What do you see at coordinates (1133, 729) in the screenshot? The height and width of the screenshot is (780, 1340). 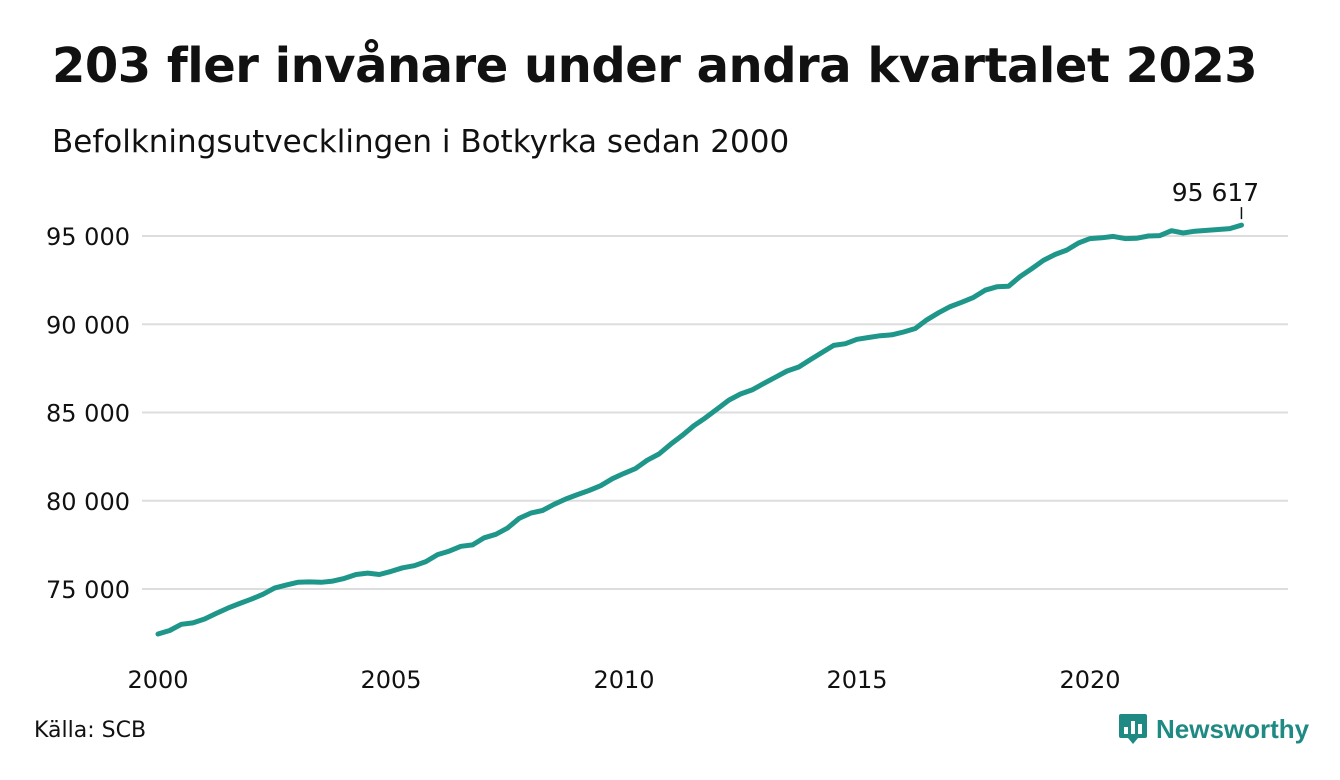 I see `bar-chart-speech-bubble-icon` at bounding box center [1133, 729].